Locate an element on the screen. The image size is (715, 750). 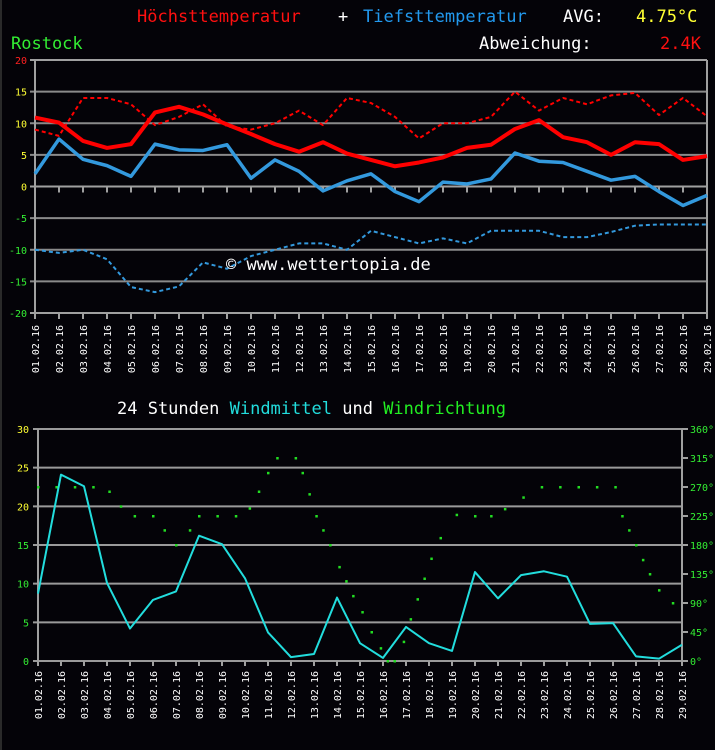
deviation-label: Abweichung: is located at coordinates (535, 44).